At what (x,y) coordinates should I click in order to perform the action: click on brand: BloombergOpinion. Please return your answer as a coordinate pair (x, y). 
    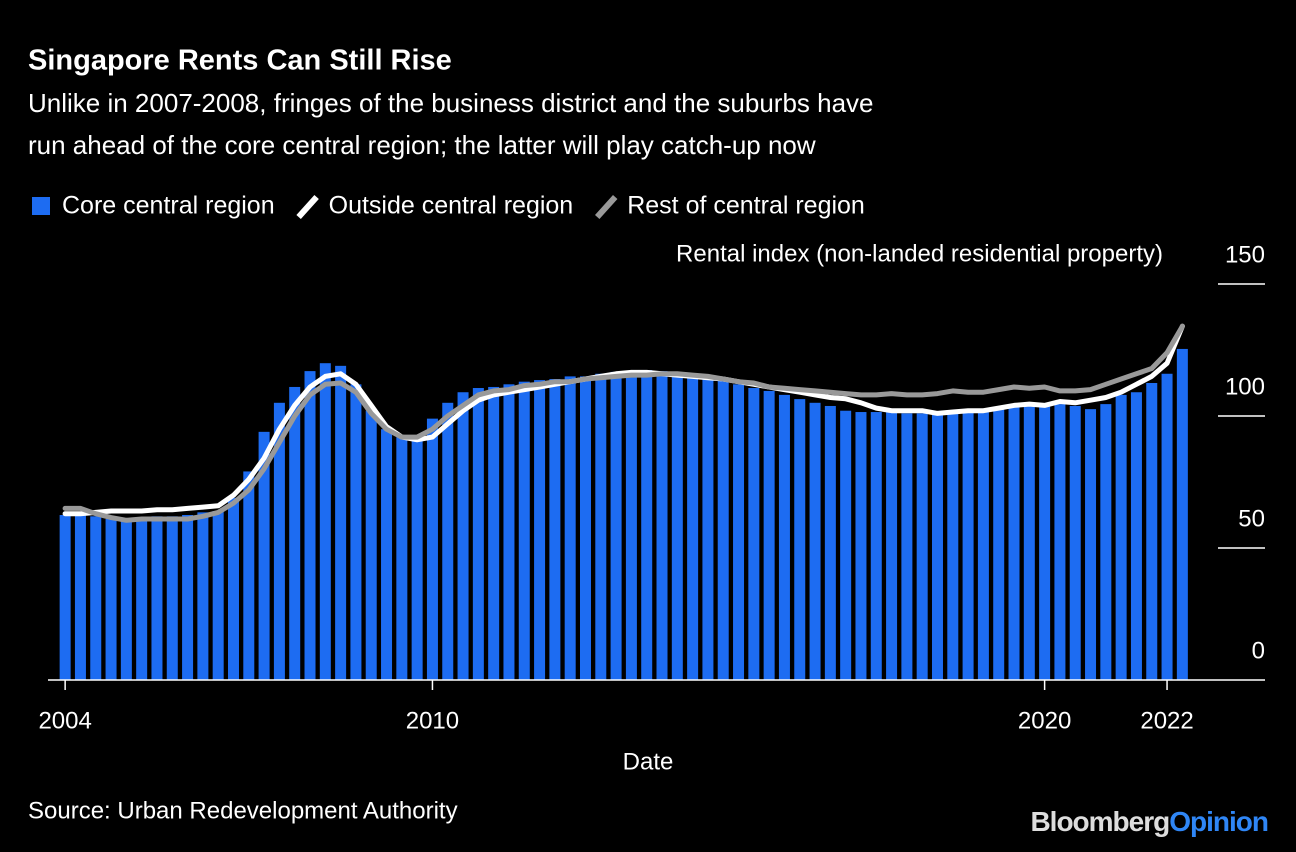
    Looking at the image, I should click on (1149, 821).